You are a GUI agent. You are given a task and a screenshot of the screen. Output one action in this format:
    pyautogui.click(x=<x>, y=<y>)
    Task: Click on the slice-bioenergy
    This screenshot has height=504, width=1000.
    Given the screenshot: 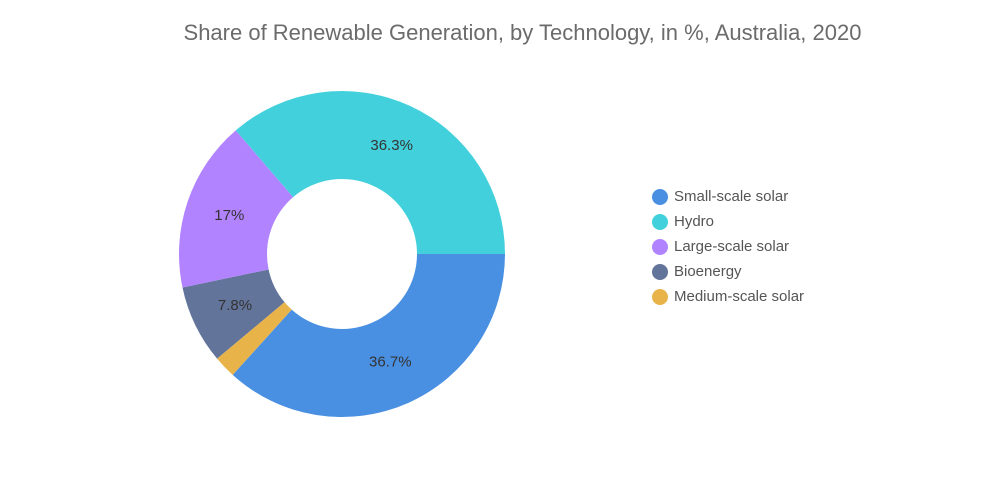 What is the action you would take?
    pyautogui.click(x=233, y=314)
    